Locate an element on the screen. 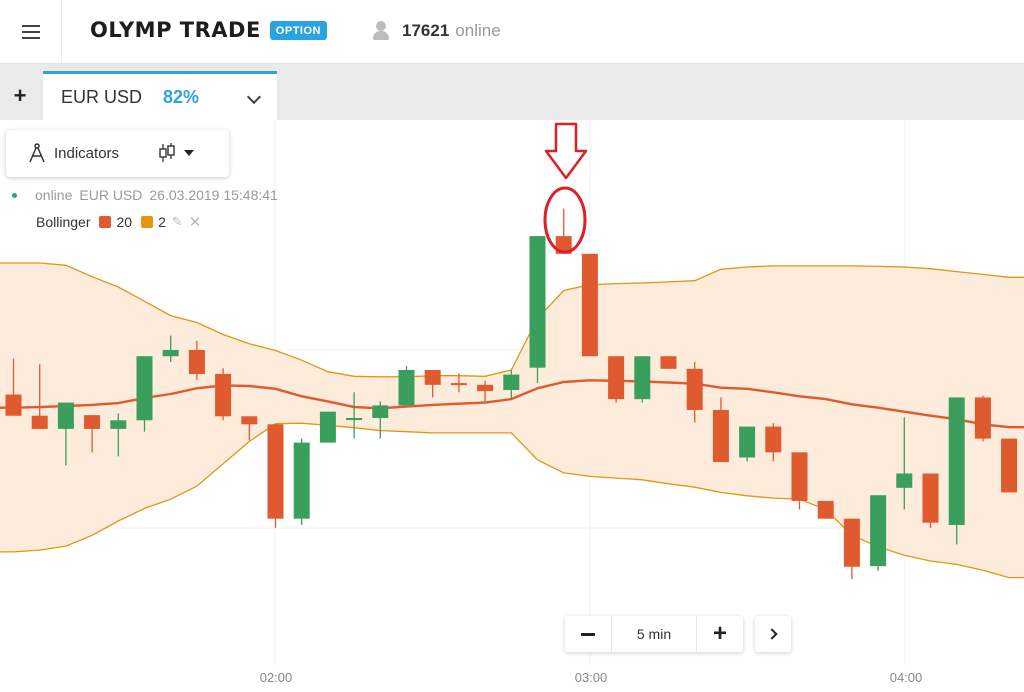  indicators-button: Indicators is located at coordinates (73, 153).